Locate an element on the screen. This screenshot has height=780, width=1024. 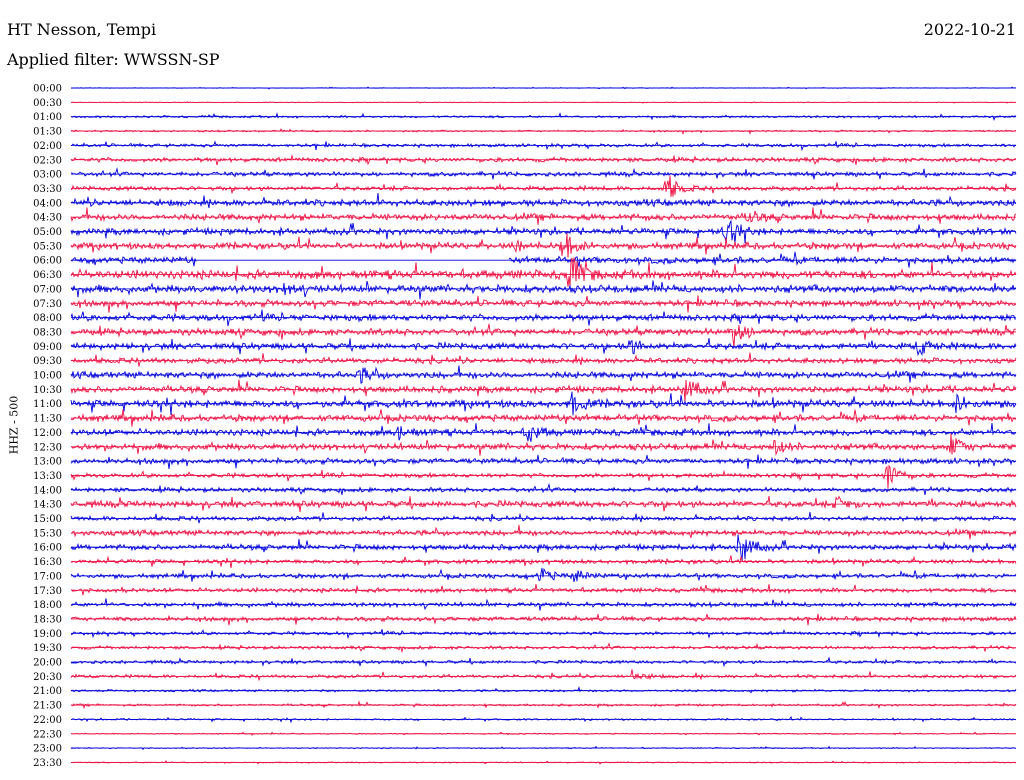
time-tick-label: 18:30 is located at coordinates (47, 619).